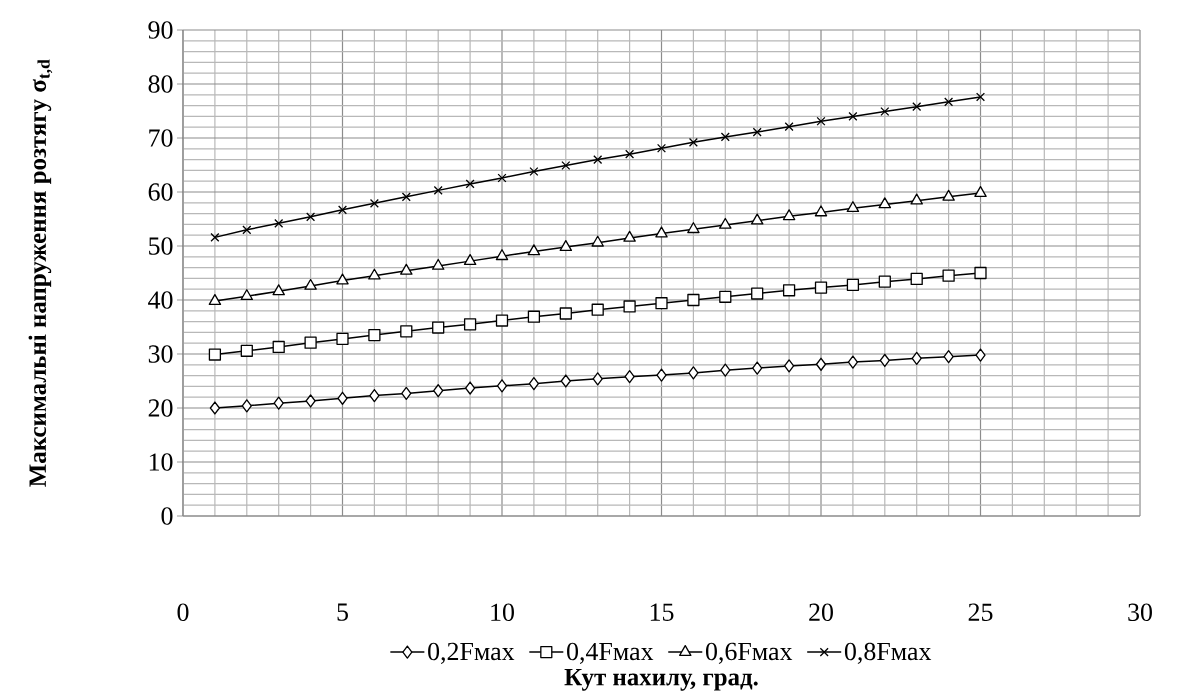 This screenshot has height=697, width=1190. I want to click on x-tick-label: 5, so click(342, 612).